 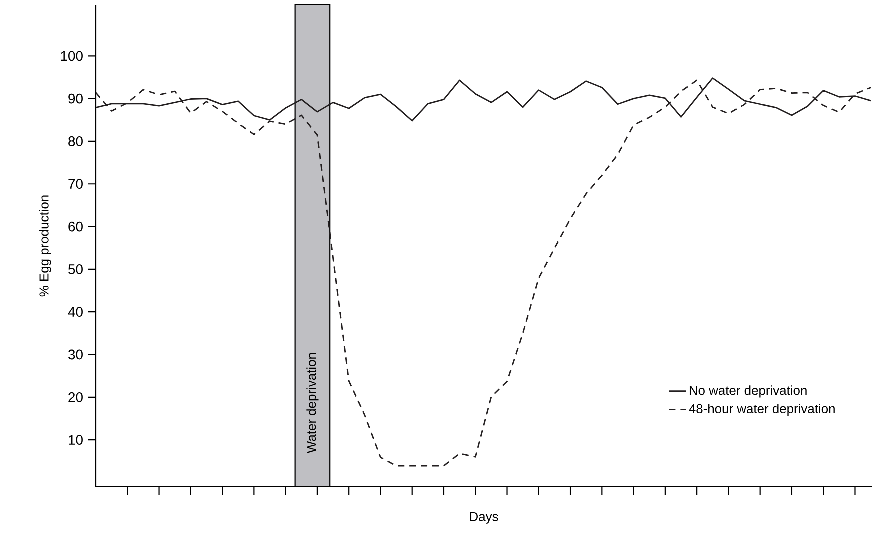 I want to click on y-tick-label: 100, so click(x=72, y=56).